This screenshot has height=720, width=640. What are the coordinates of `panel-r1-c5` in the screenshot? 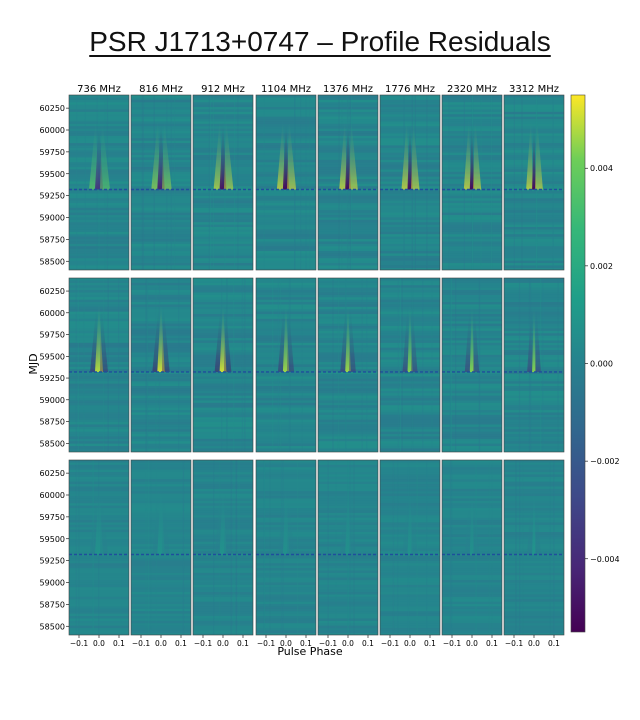 It's located at (348, 182).